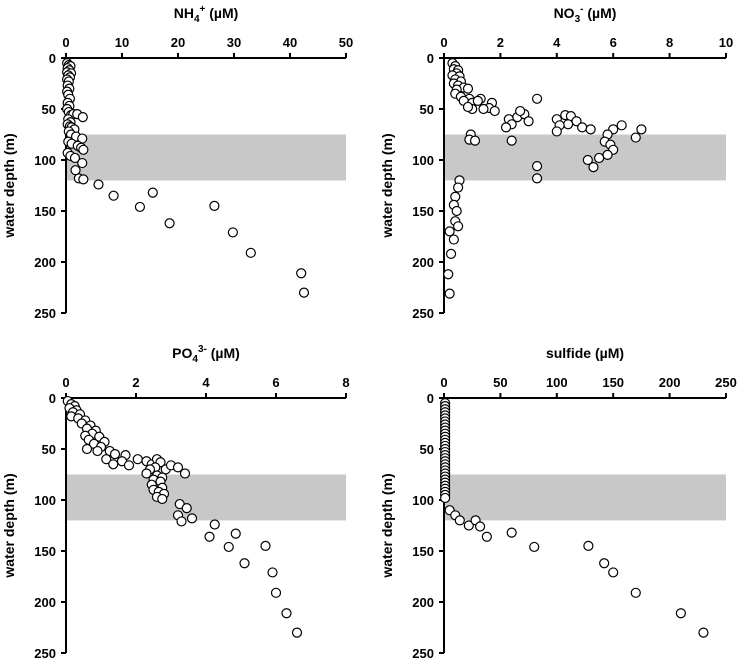 This screenshot has height=661, width=737. I want to click on y-tick-label: 100, so click(423, 500).